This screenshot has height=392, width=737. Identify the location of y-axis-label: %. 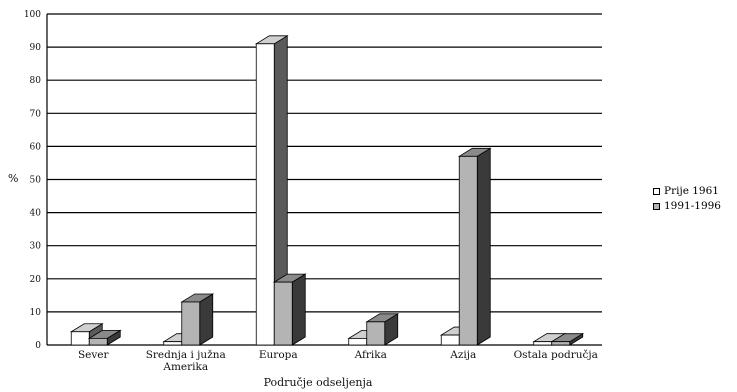
(13, 178).